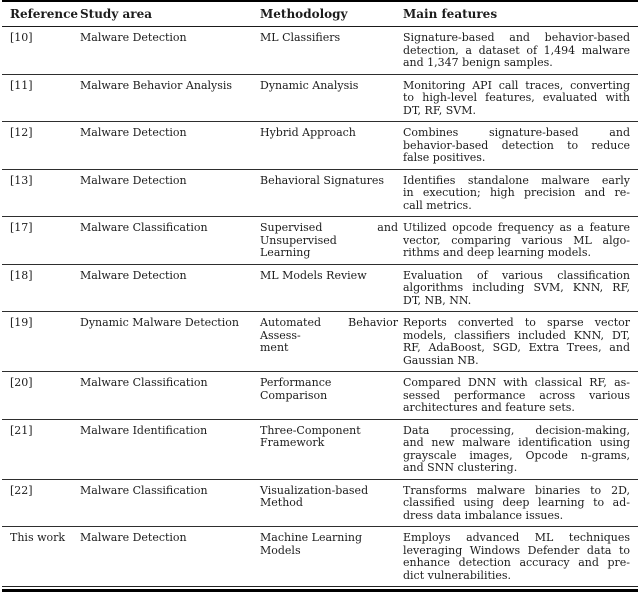  I want to click on cell-methodology: Automated Behavior Assess-ment, so click(331, 341).